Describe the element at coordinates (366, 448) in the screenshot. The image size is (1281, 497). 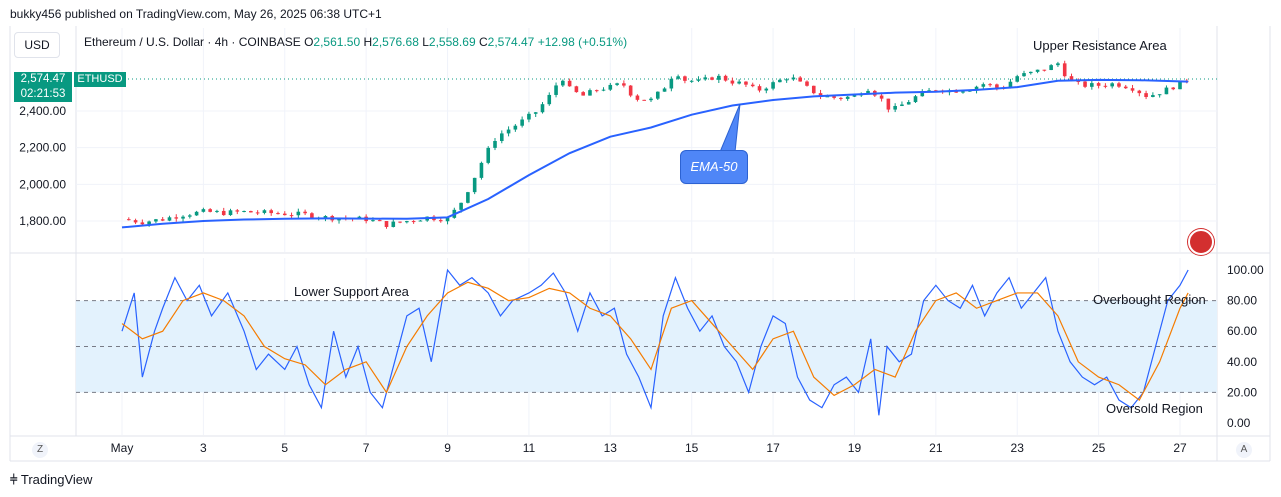
I see `time-tick-label: 7` at that location.